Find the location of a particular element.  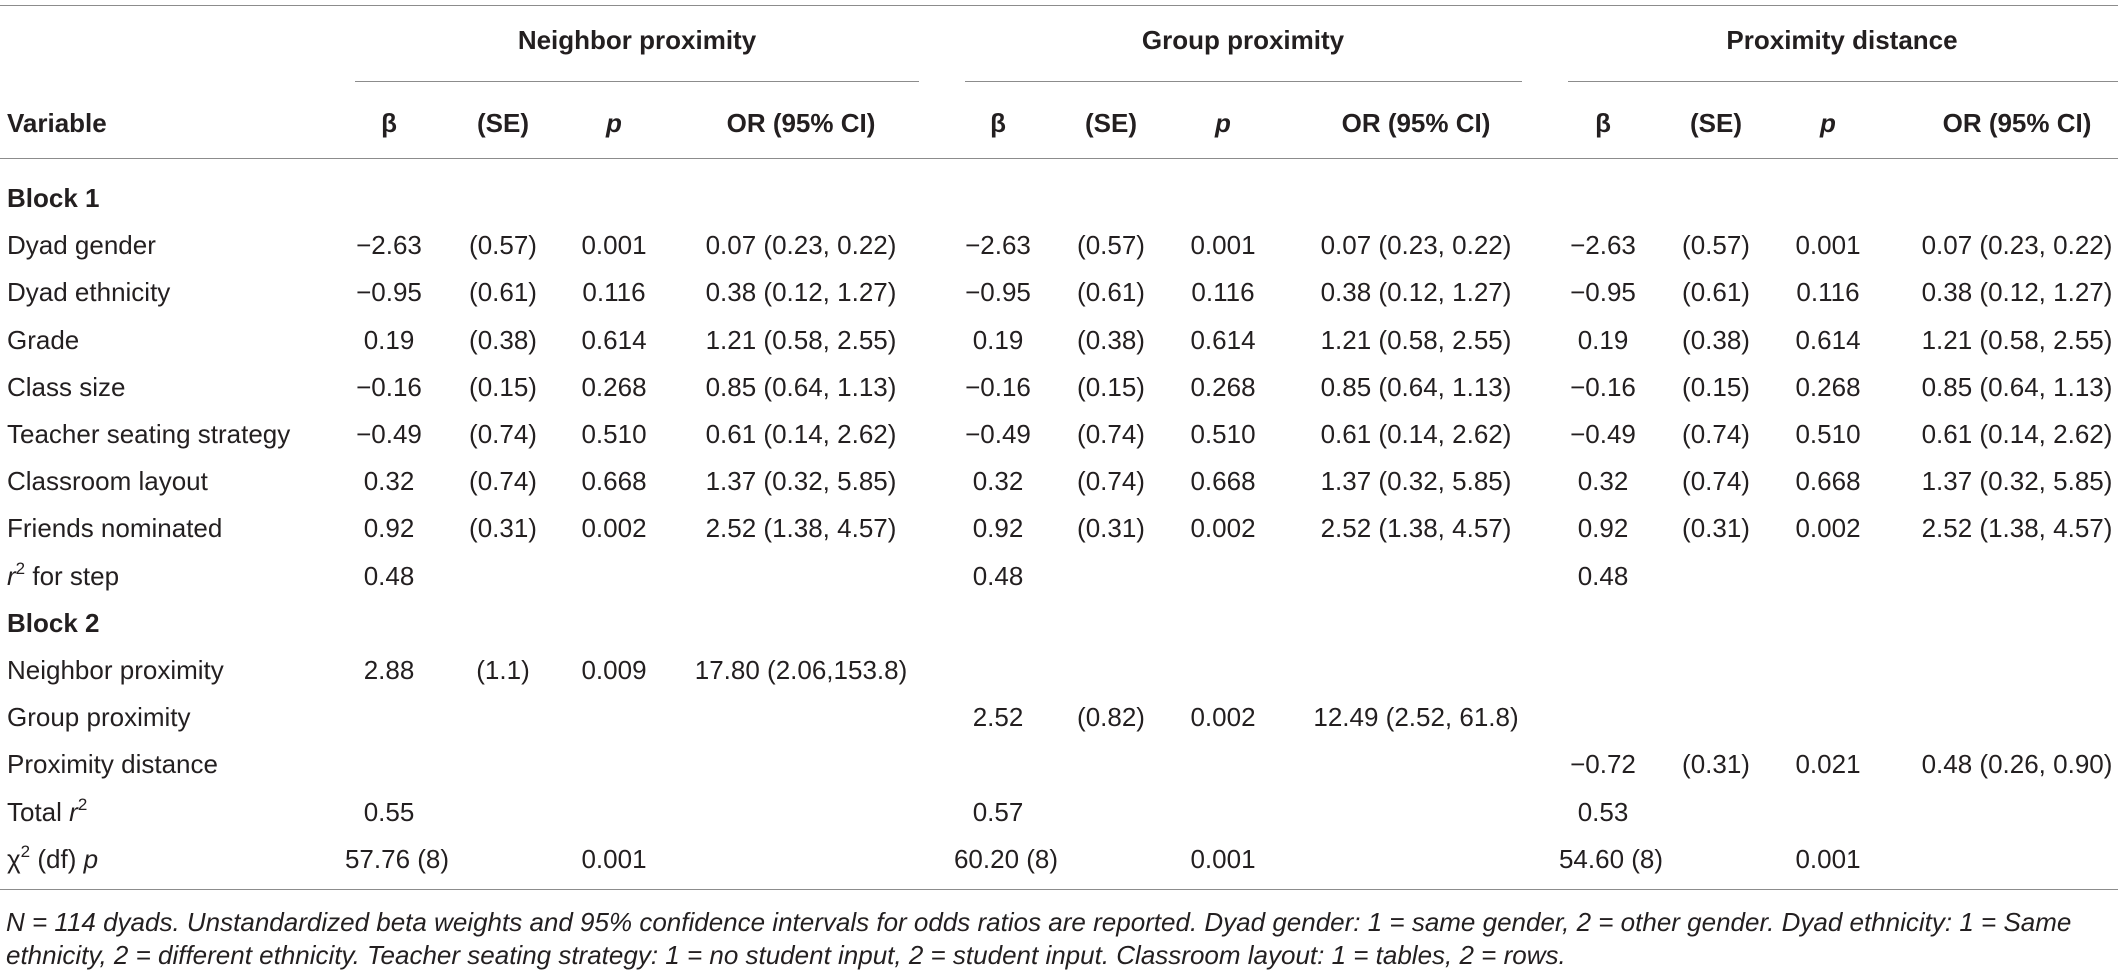

beta-value: 2.88 is located at coordinates (389, 670).